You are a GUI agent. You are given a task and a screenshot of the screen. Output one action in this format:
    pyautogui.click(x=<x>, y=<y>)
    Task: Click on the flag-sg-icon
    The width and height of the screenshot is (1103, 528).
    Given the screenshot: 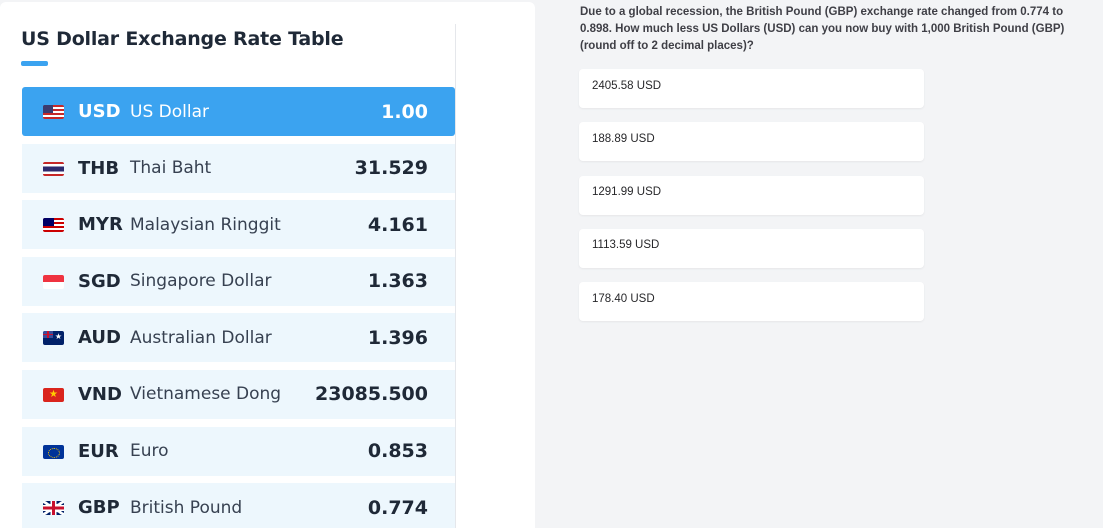 What is the action you would take?
    pyautogui.click(x=53, y=281)
    